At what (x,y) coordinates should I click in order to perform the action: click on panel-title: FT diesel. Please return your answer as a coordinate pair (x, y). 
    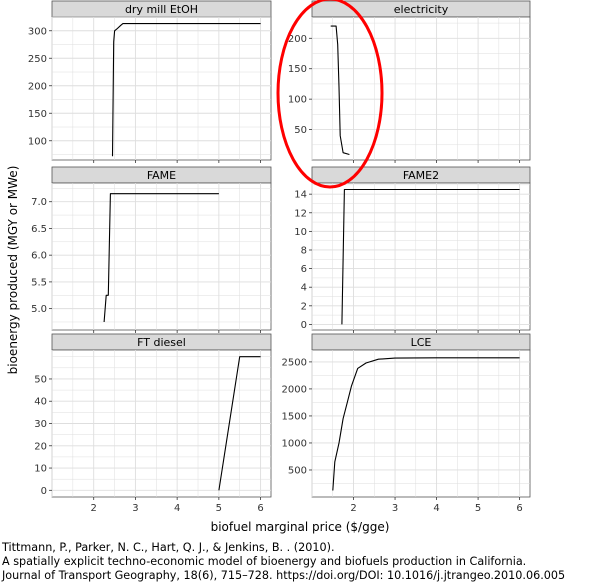
    Looking at the image, I should click on (161, 342).